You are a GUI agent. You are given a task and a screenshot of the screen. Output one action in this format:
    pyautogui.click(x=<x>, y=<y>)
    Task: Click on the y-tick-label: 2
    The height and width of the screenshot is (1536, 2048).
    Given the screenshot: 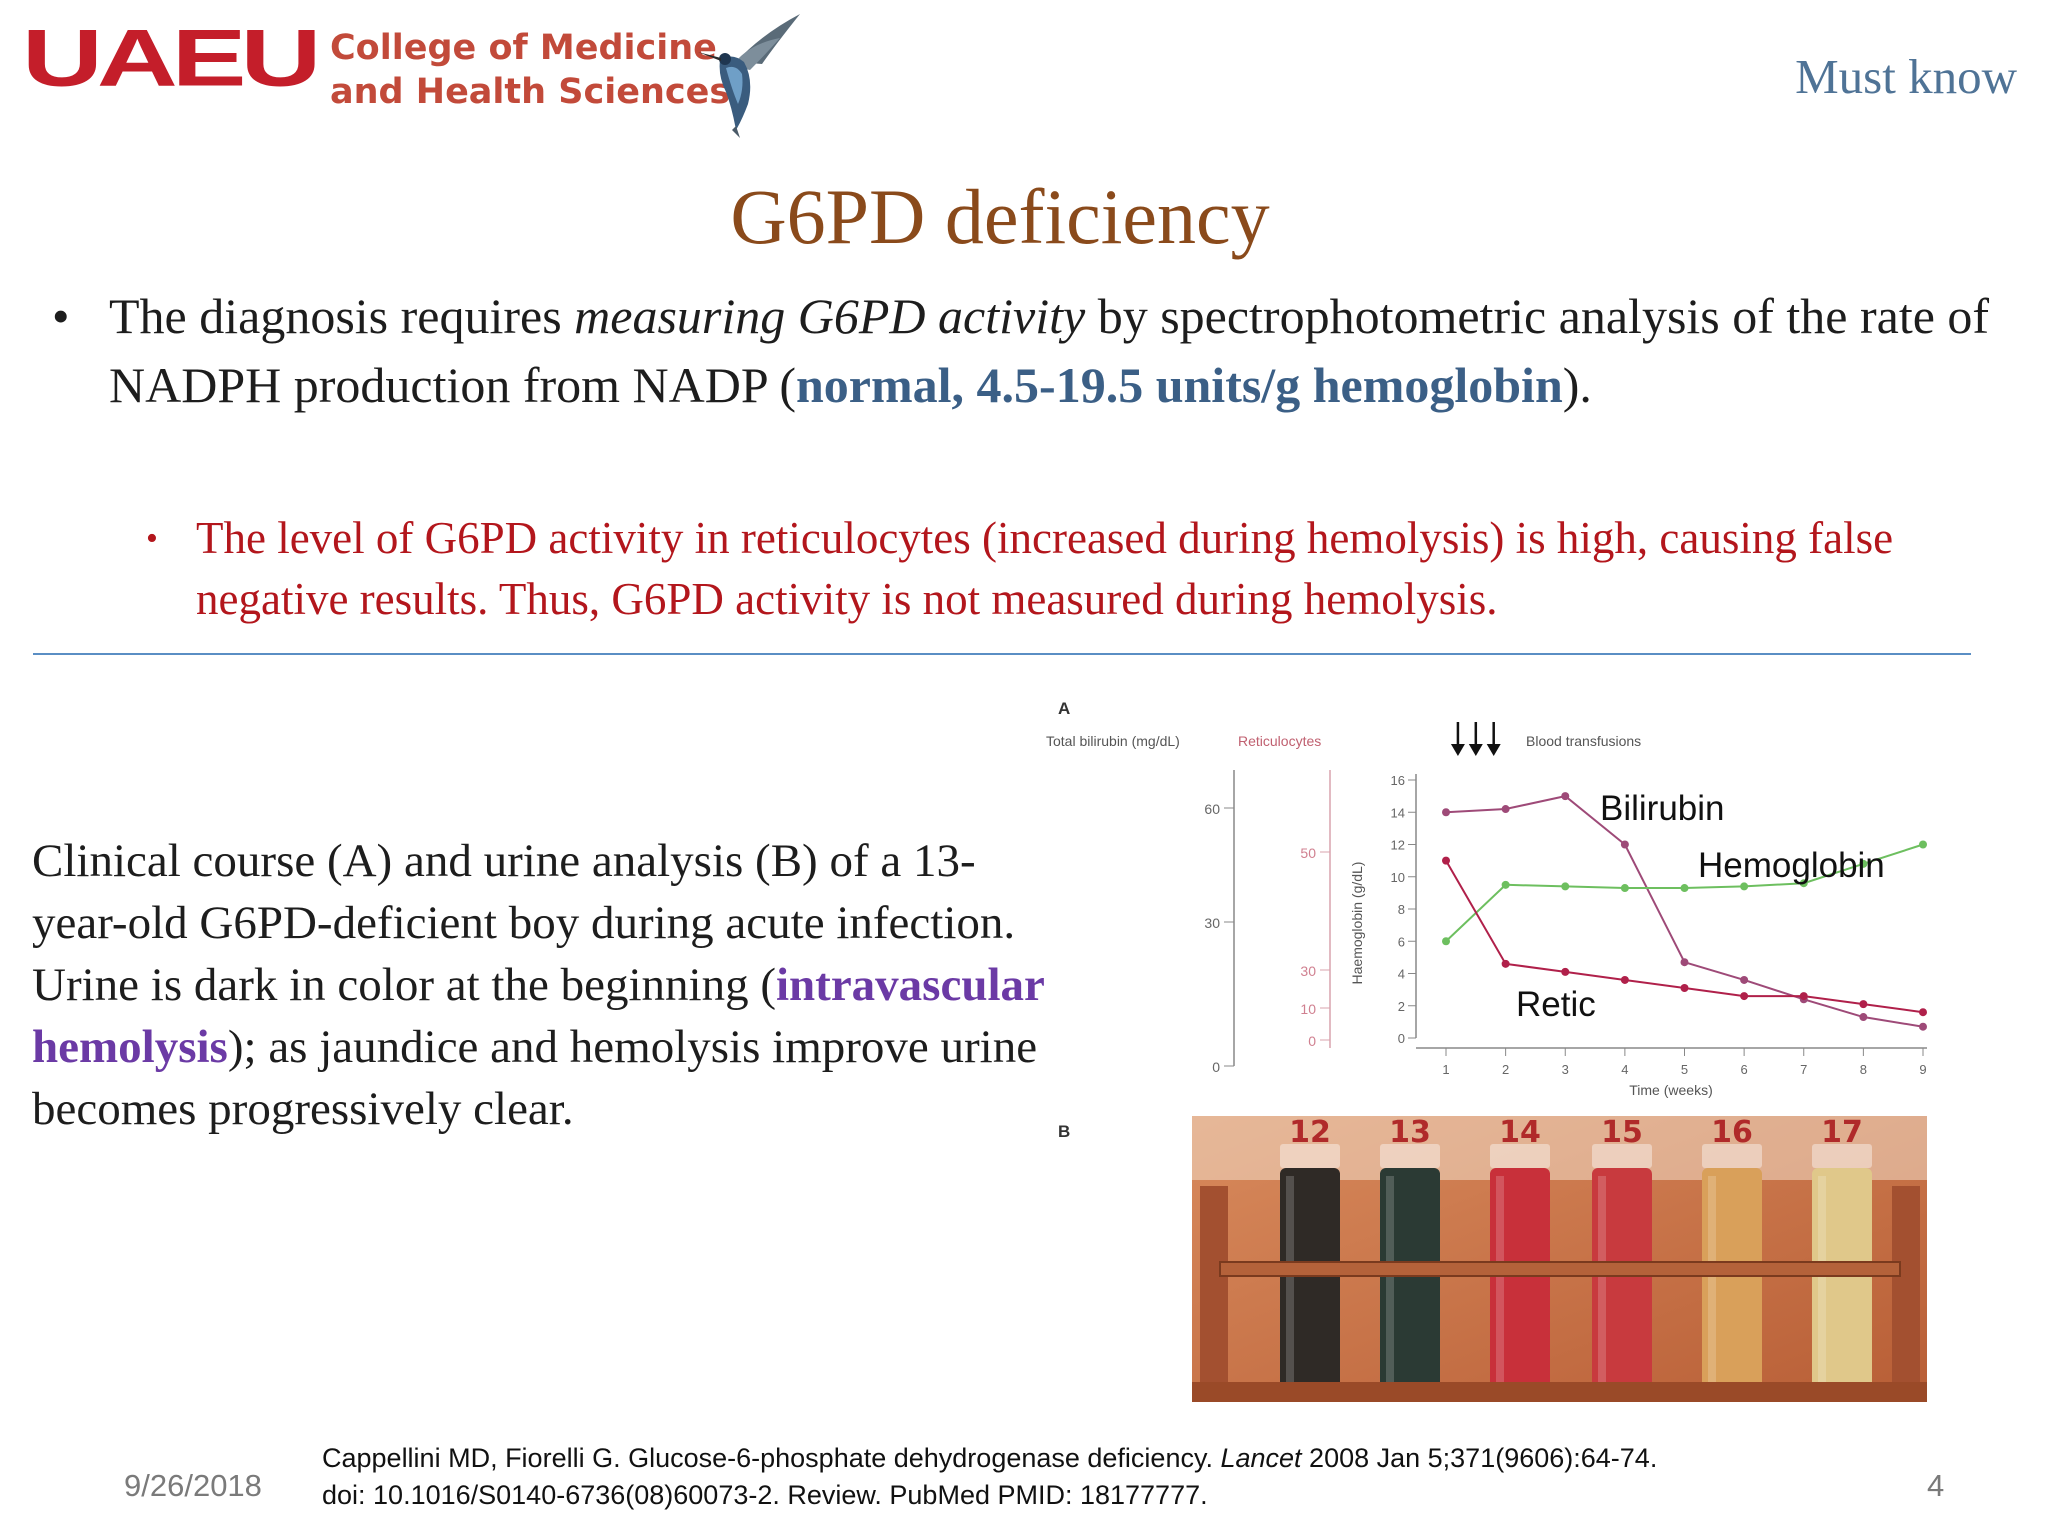 What is the action you would take?
    pyautogui.click(x=1401, y=1006)
    